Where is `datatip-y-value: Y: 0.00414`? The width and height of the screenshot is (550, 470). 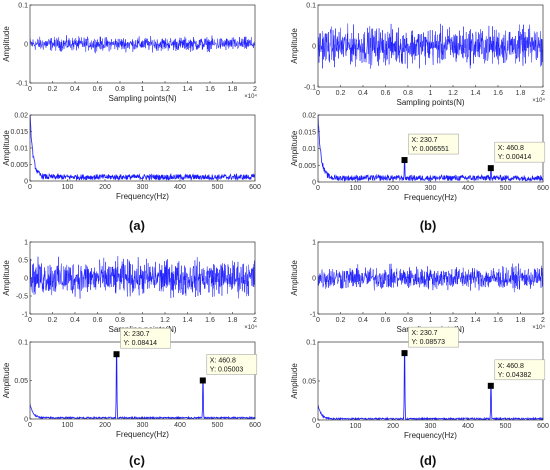
datatip-y-value: Y: 0.00414 is located at coordinates (515, 157).